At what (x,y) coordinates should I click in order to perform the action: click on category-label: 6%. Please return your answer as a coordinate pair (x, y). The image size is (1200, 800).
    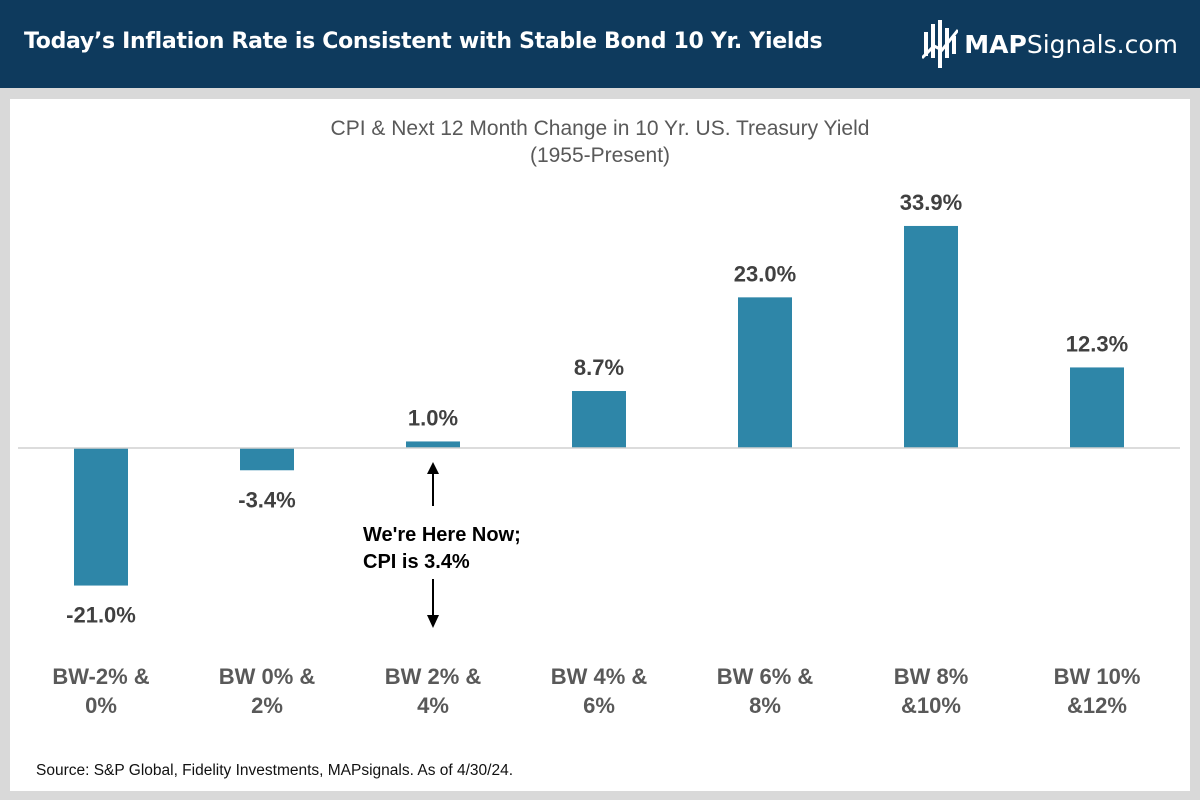
    Looking at the image, I should click on (599, 705).